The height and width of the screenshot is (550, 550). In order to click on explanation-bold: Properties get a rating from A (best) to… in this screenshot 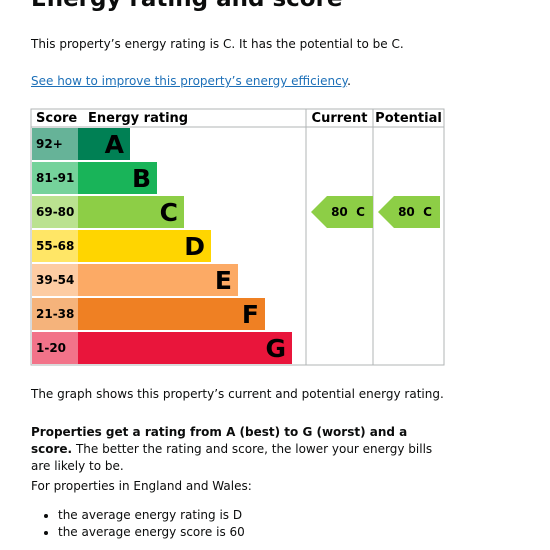, I will do `click(219, 440)`.